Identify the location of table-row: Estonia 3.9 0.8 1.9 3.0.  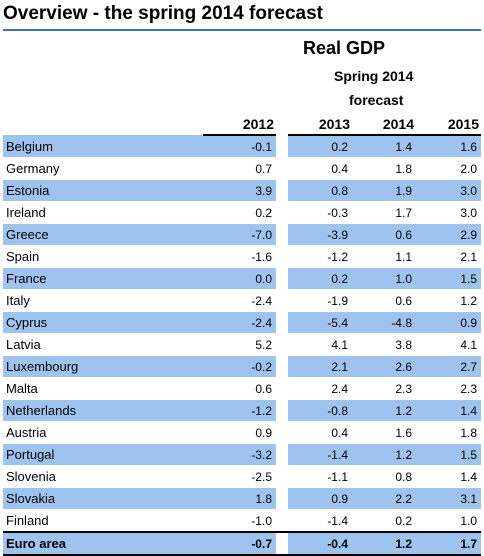
(242, 190).